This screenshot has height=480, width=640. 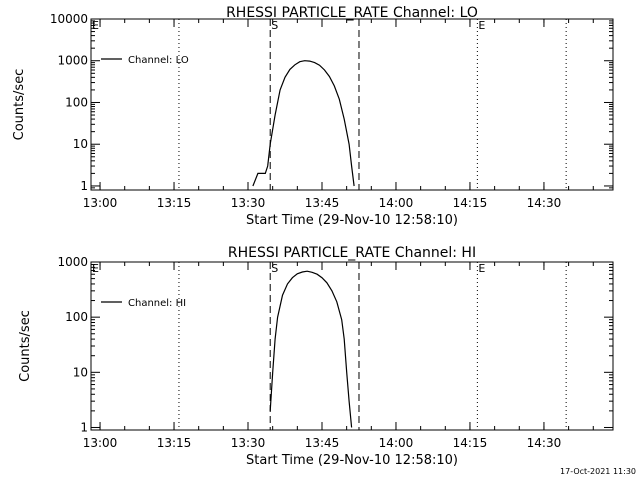 What do you see at coordinates (158, 60) in the screenshot?
I see `legend-label: Channel: LO` at bounding box center [158, 60].